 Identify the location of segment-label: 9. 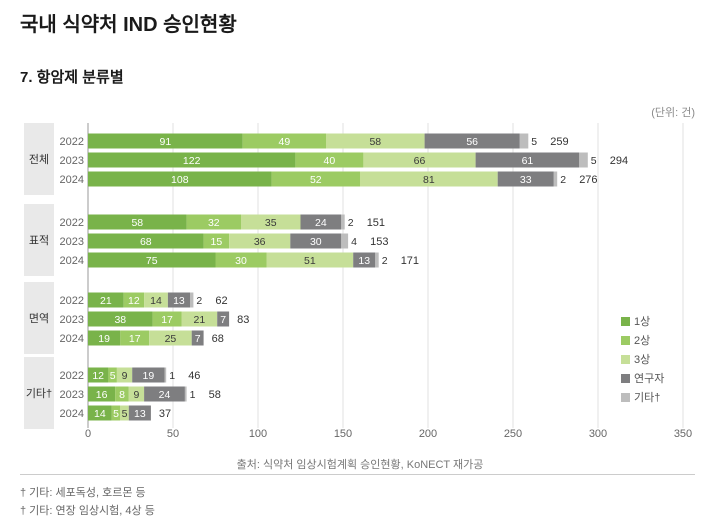
(137, 395).